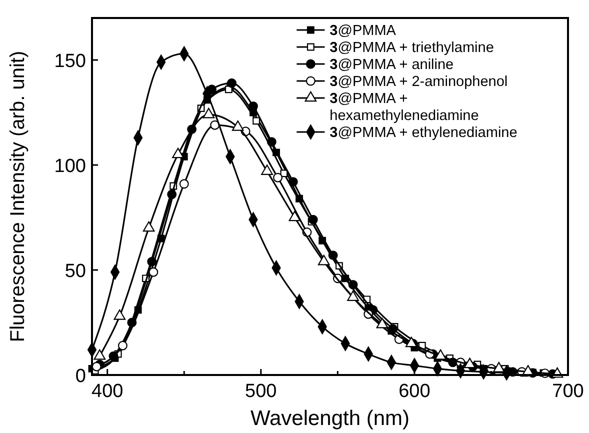  I want to click on legend-label: 3@PMMA + hexamethylenediamine, so click(404, 107).